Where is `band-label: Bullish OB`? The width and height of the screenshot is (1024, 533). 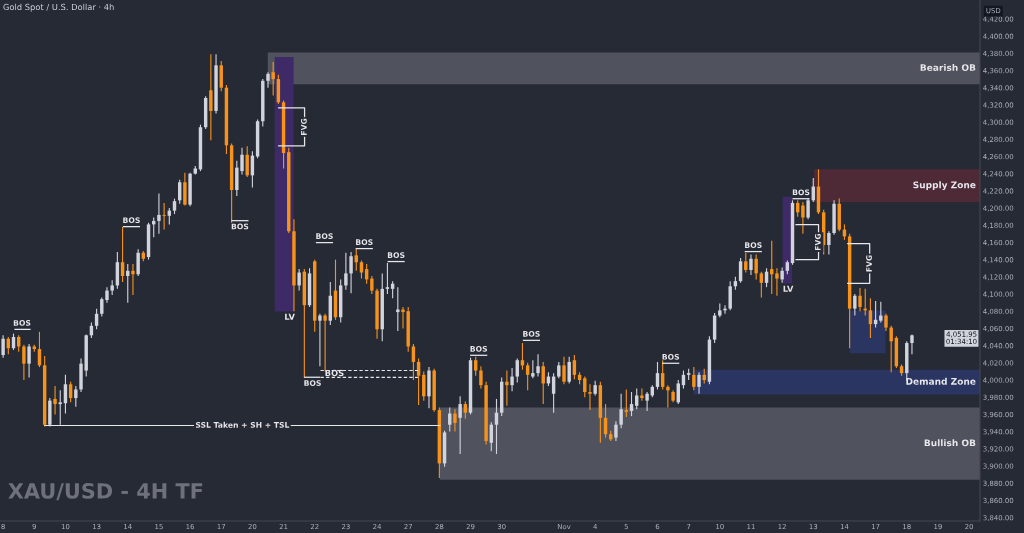
band-label: Bullish OB is located at coordinates (950, 443).